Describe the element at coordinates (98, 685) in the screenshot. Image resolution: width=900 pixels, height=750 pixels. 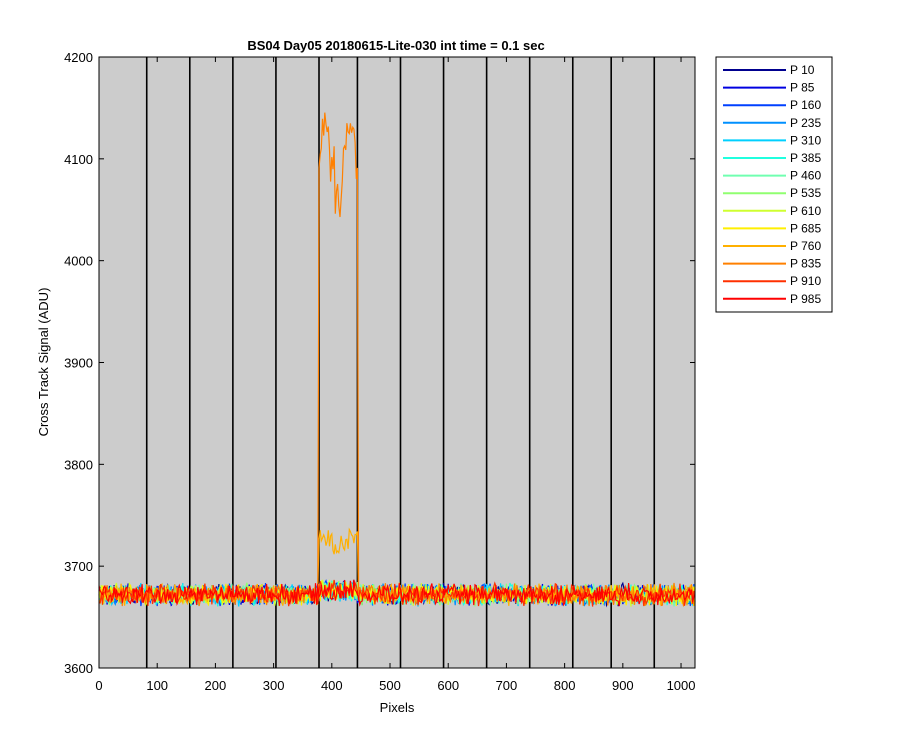
I see `x-tick-label: 0` at that location.